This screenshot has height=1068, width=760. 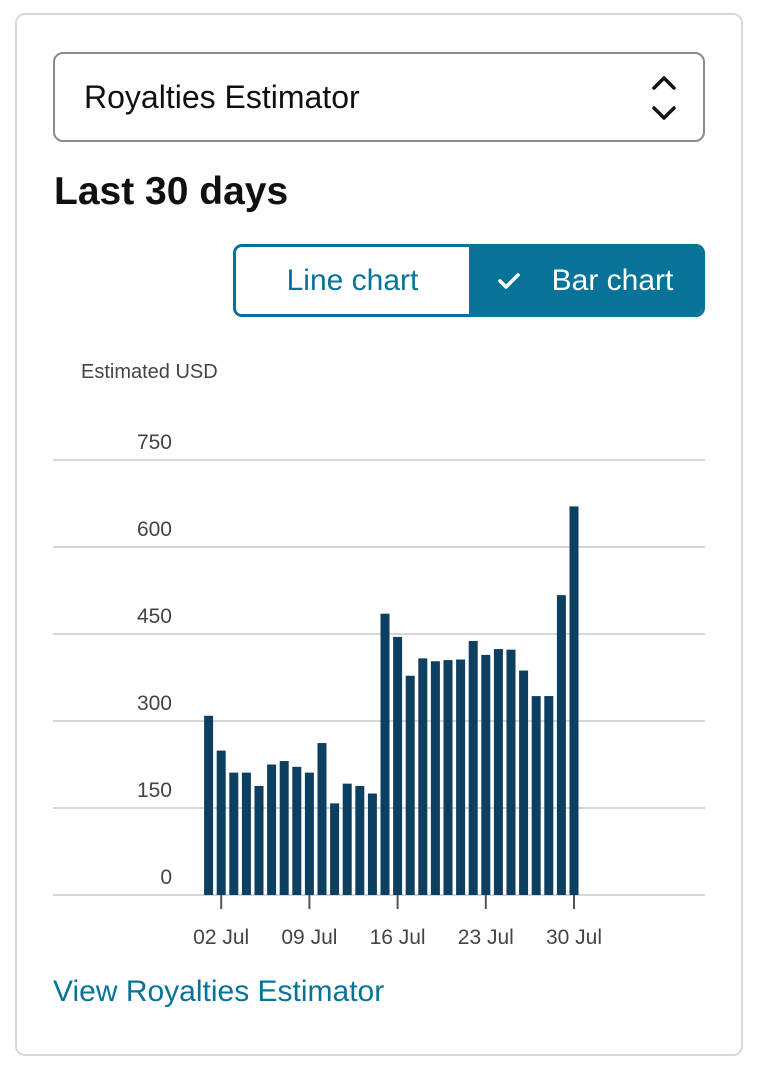 I want to click on chart-type-toggle: Line chart Bar chart, so click(x=469, y=280).